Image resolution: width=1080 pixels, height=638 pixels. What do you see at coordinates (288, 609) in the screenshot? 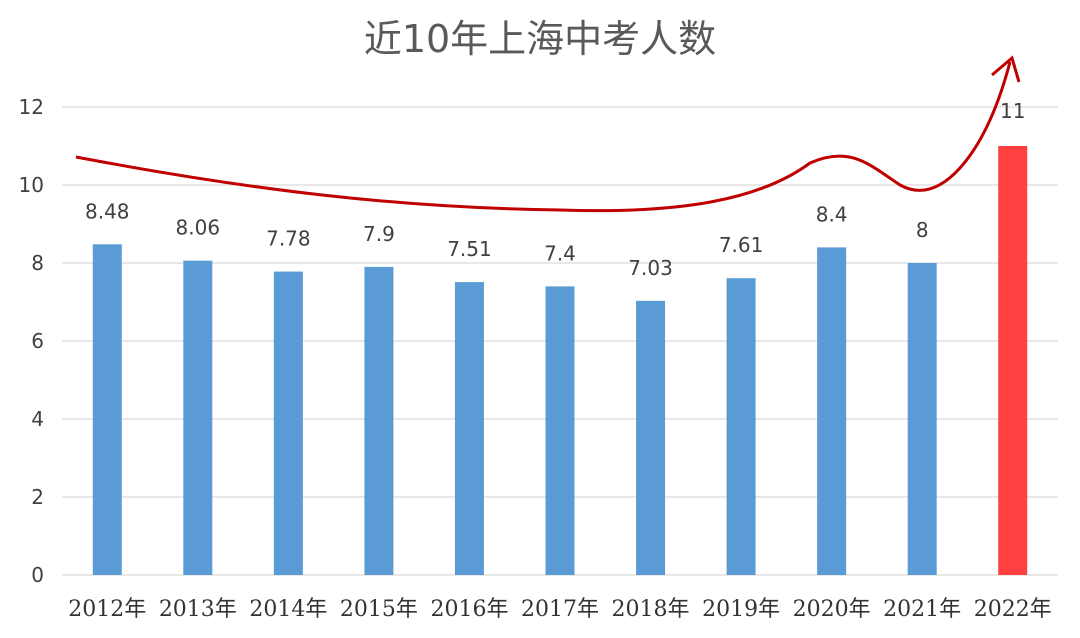
I see `x-tick-label: 2014年` at bounding box center [288, 609].